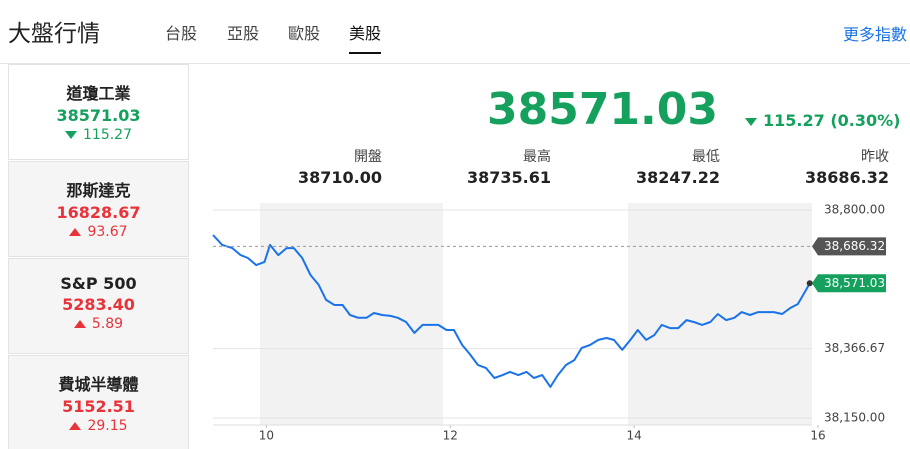 This screenshot has height=449, width=910. Describe the element at coordinates (677, 177) in the screenshot. I see `stat-value: 38247.22` at that location.